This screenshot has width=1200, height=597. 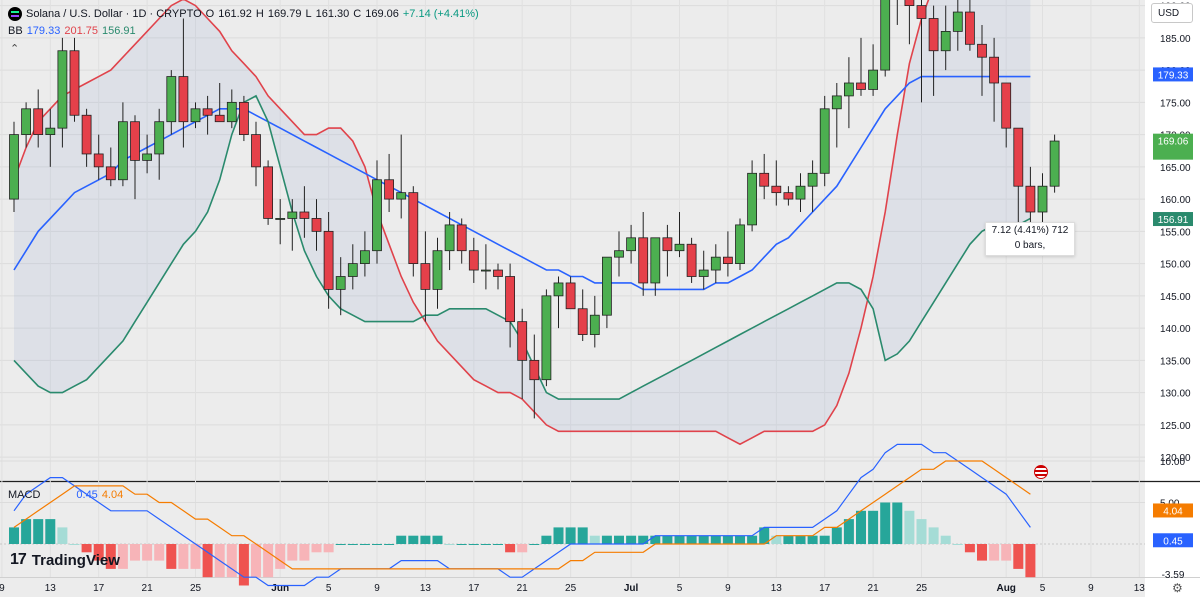 I want to click on bb-legend: BB 179.33 201.75 156.91, so click(x=72, y=31).